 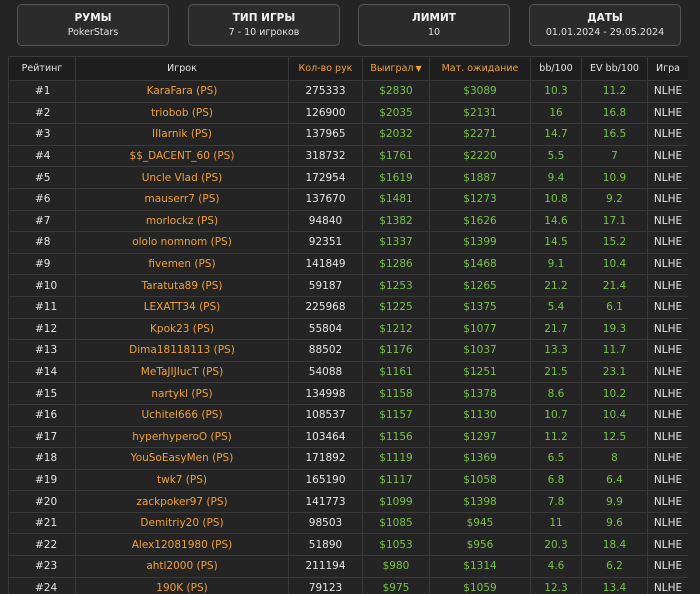 What do you see at coordinates (556, 545) in the screenshot?
I see `bb100-cell: 20.3` at bounding box center [556, 545].